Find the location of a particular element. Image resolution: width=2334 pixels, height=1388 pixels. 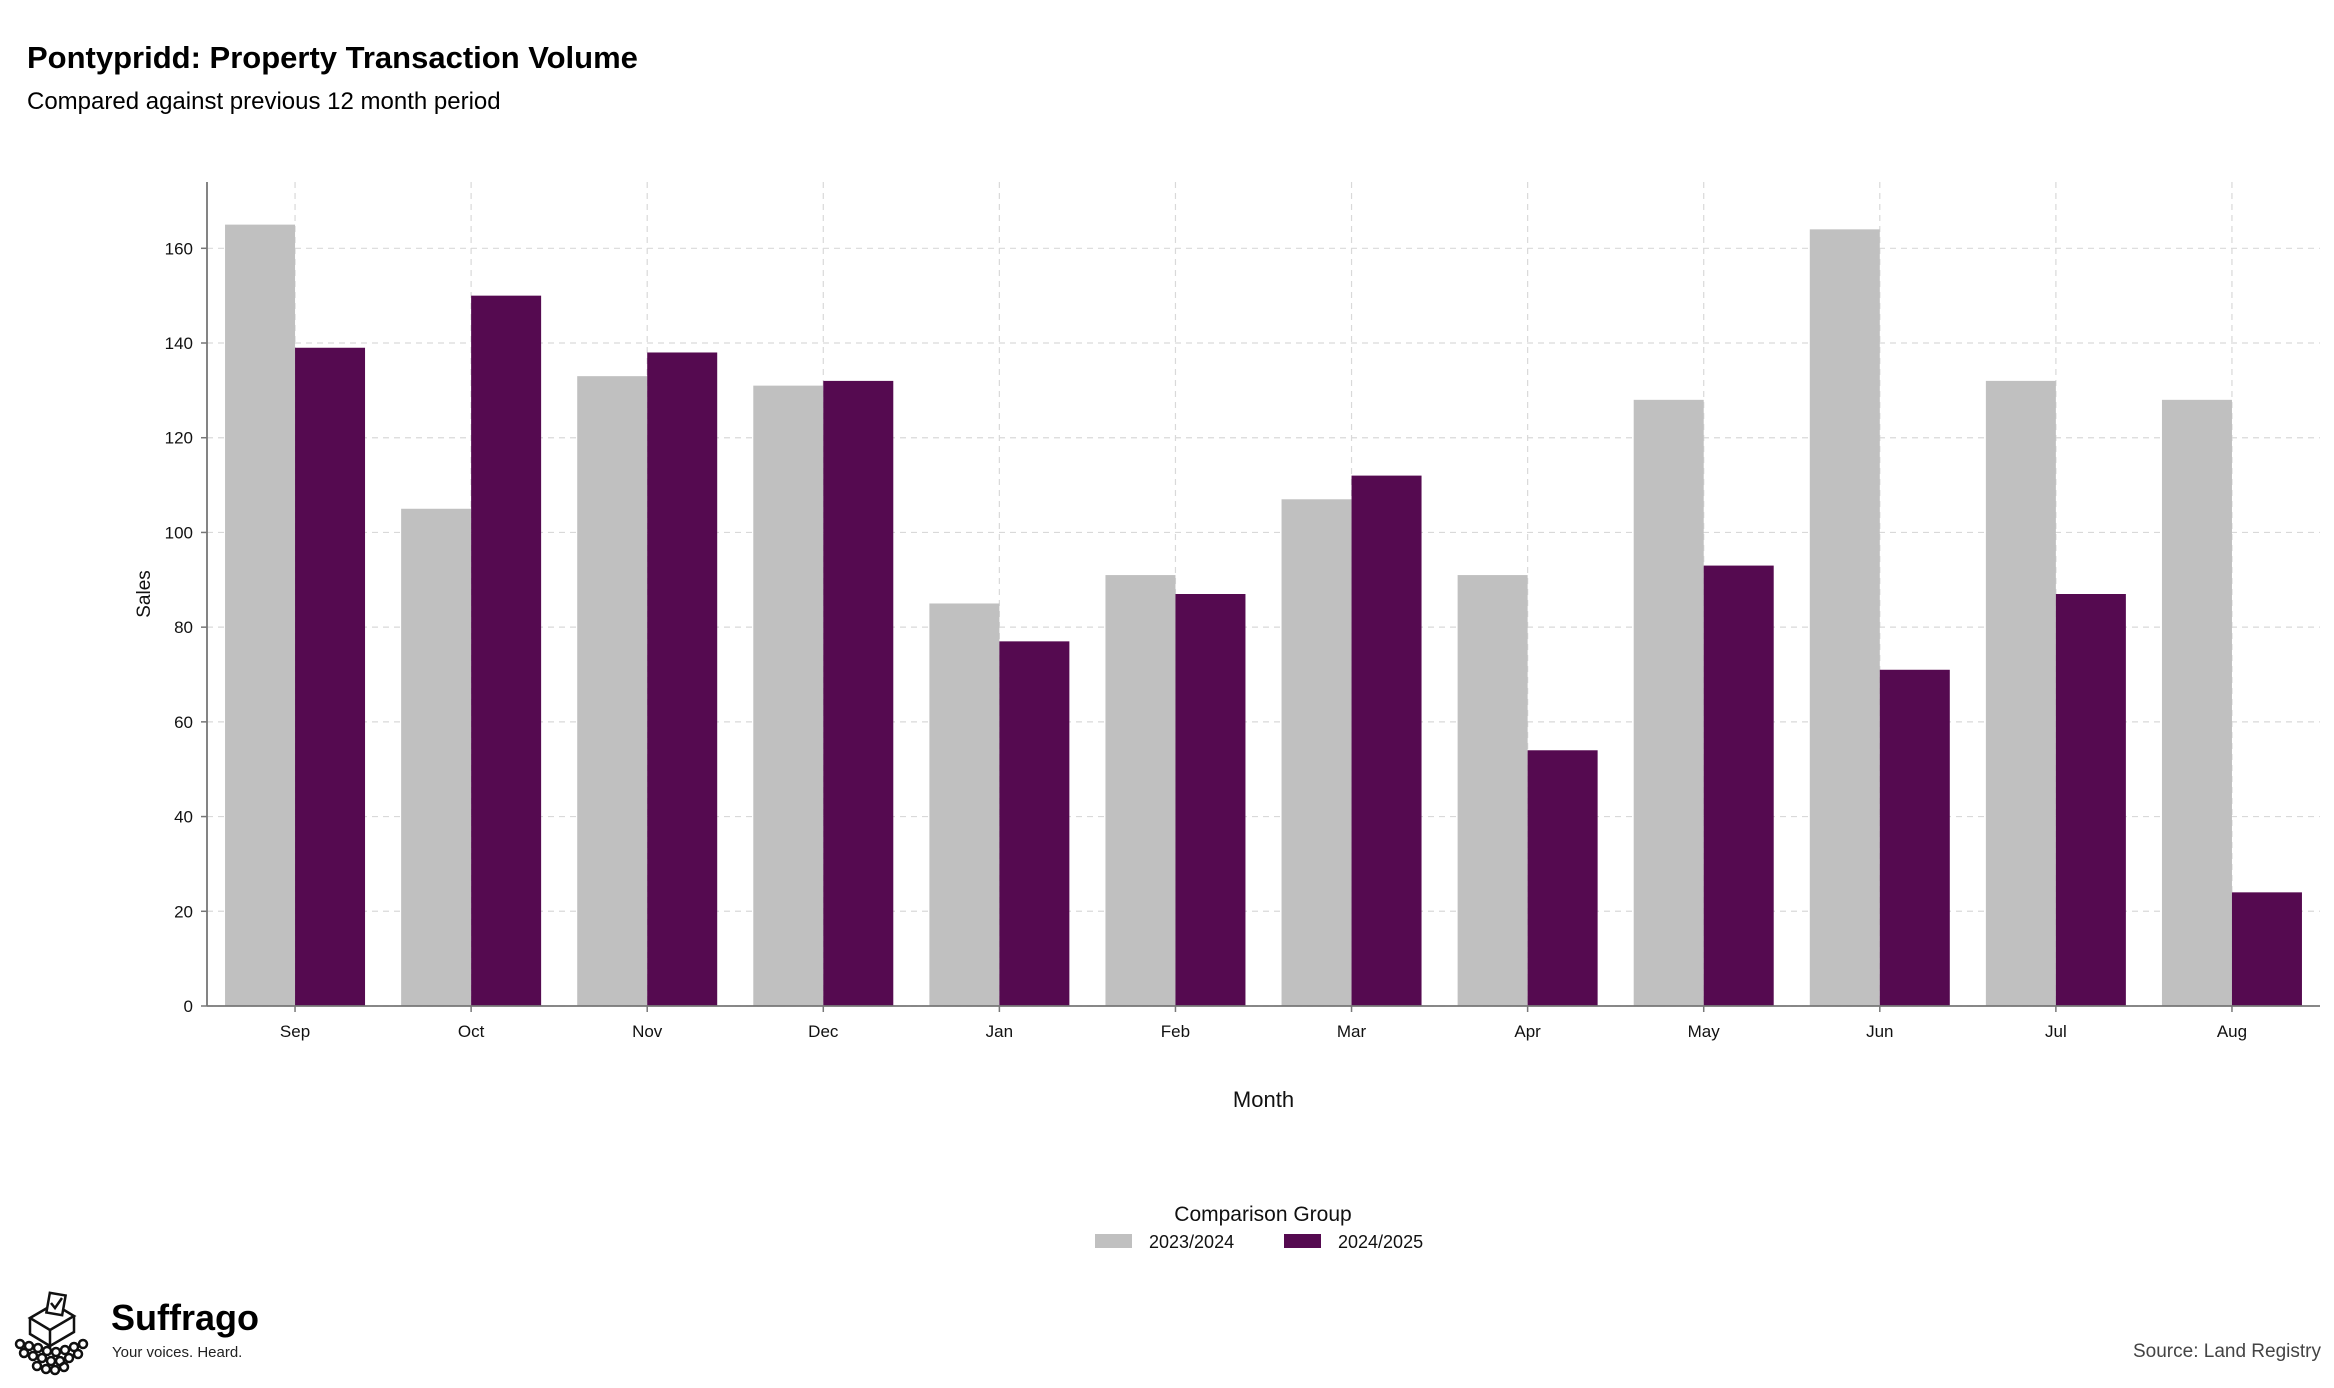

bar-2023-2024-jun is located at coordinates (1844, 617).